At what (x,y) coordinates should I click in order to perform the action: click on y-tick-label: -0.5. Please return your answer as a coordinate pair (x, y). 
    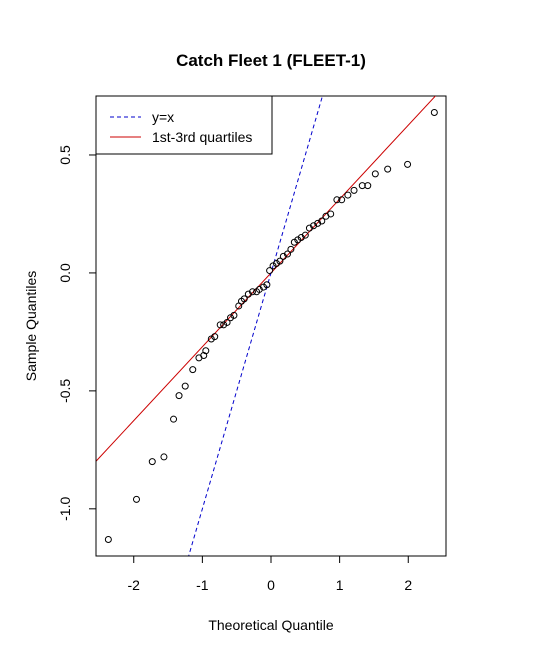
    Looking at the image, I should click on (65, 391).